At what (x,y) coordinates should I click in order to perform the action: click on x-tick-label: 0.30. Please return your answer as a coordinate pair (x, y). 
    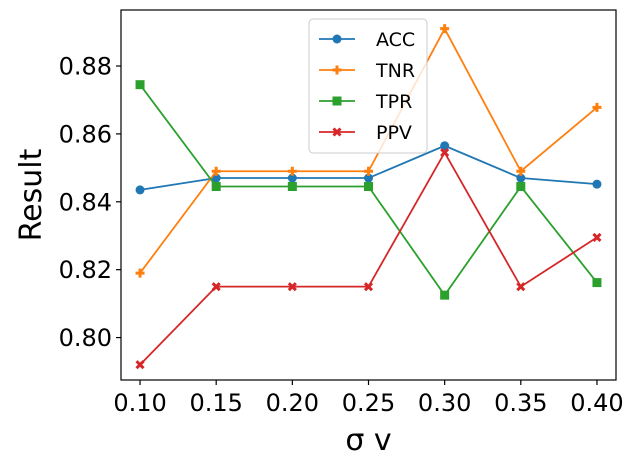
    Looking at the image, I should click on (444, 403).